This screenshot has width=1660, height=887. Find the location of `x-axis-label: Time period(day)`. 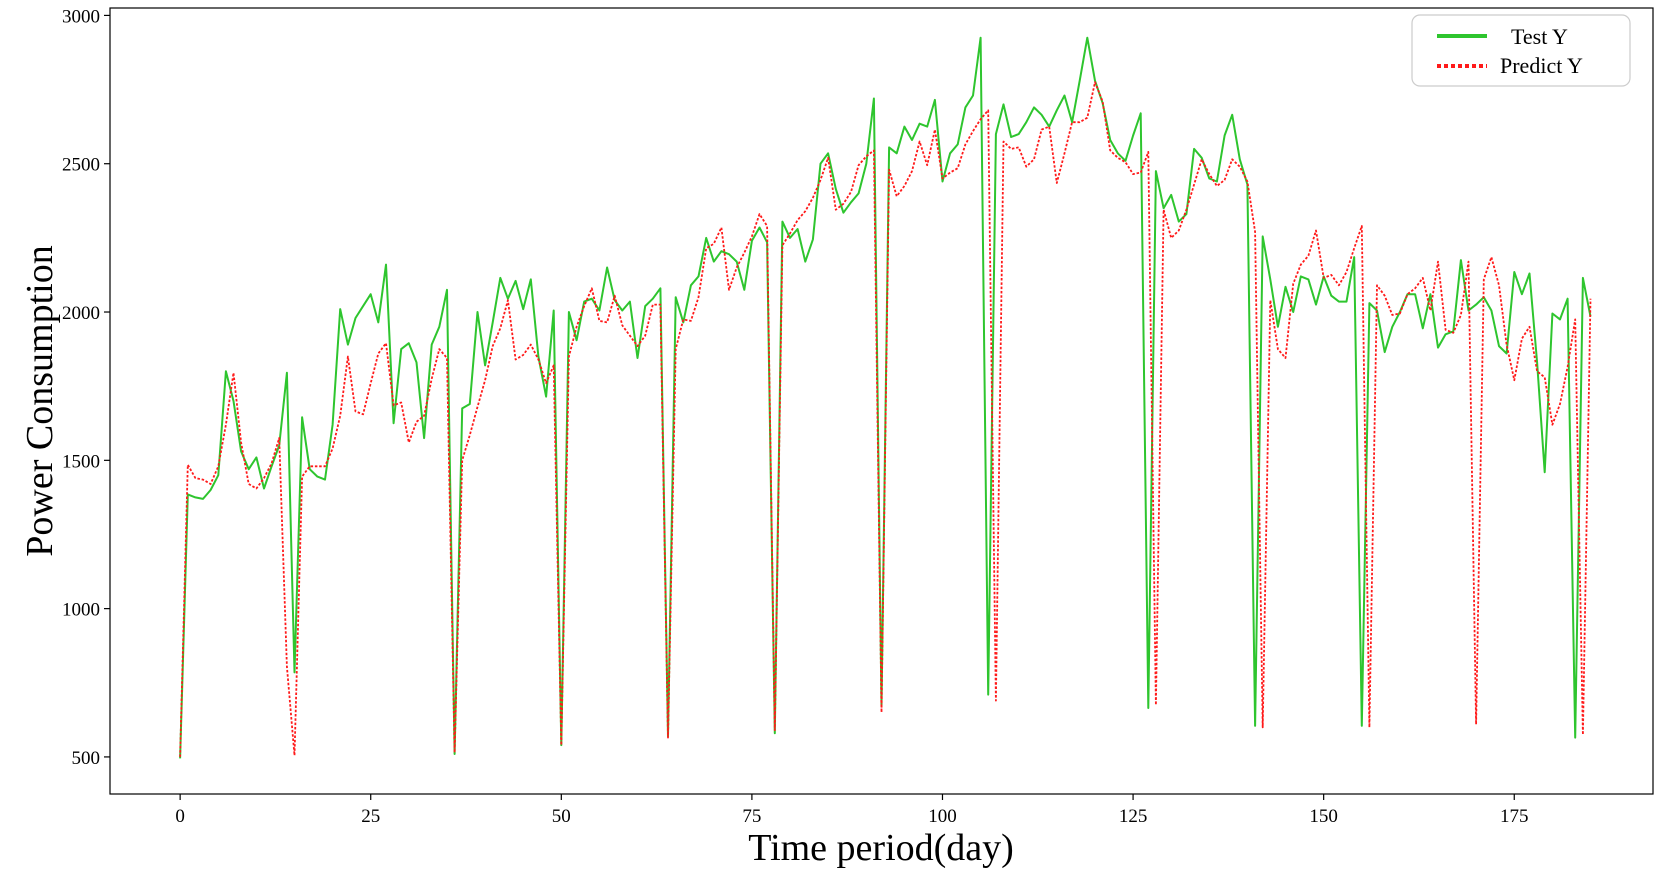

x-axis-label: Time period(day) is located at coordinates (881, 848).